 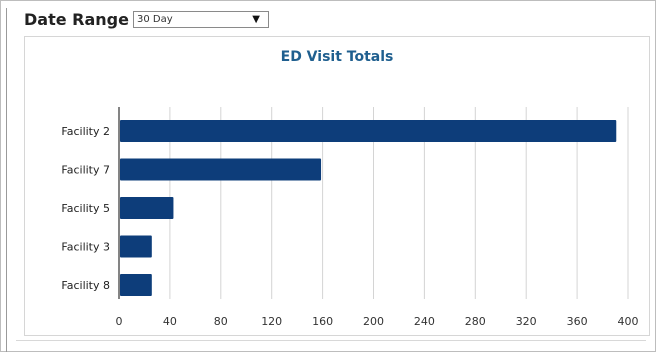 I want to click on x-tick-label: 320, so click(x=526, y=321).